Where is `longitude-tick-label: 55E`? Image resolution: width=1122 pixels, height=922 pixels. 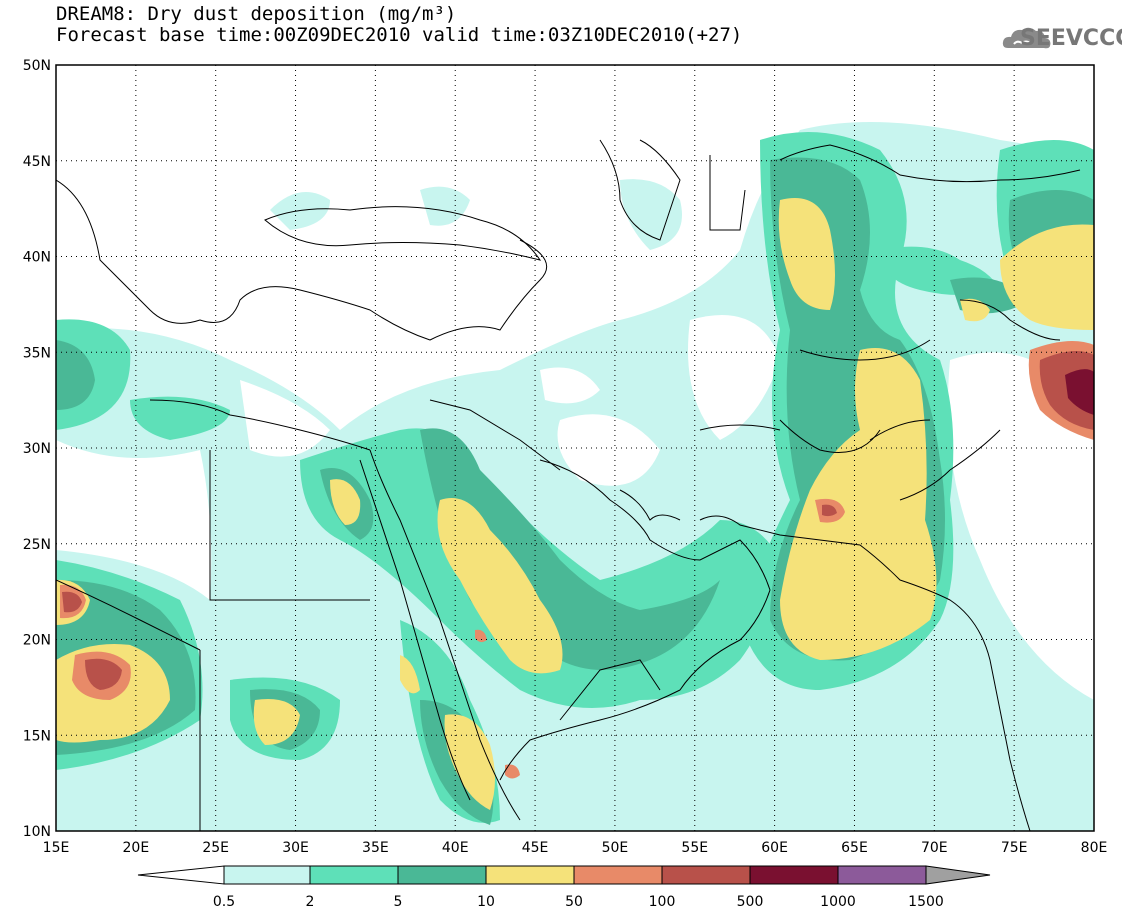
longitude-tick-label: 55E is located at coordinates (694, 848).